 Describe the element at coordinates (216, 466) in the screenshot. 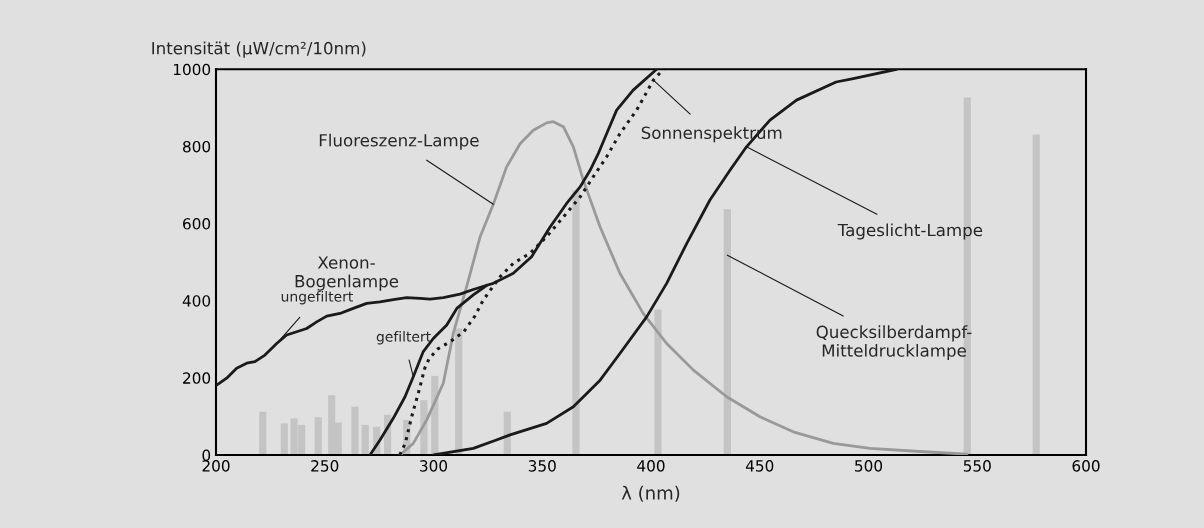

I see `x-tick-label: 200` at that location.